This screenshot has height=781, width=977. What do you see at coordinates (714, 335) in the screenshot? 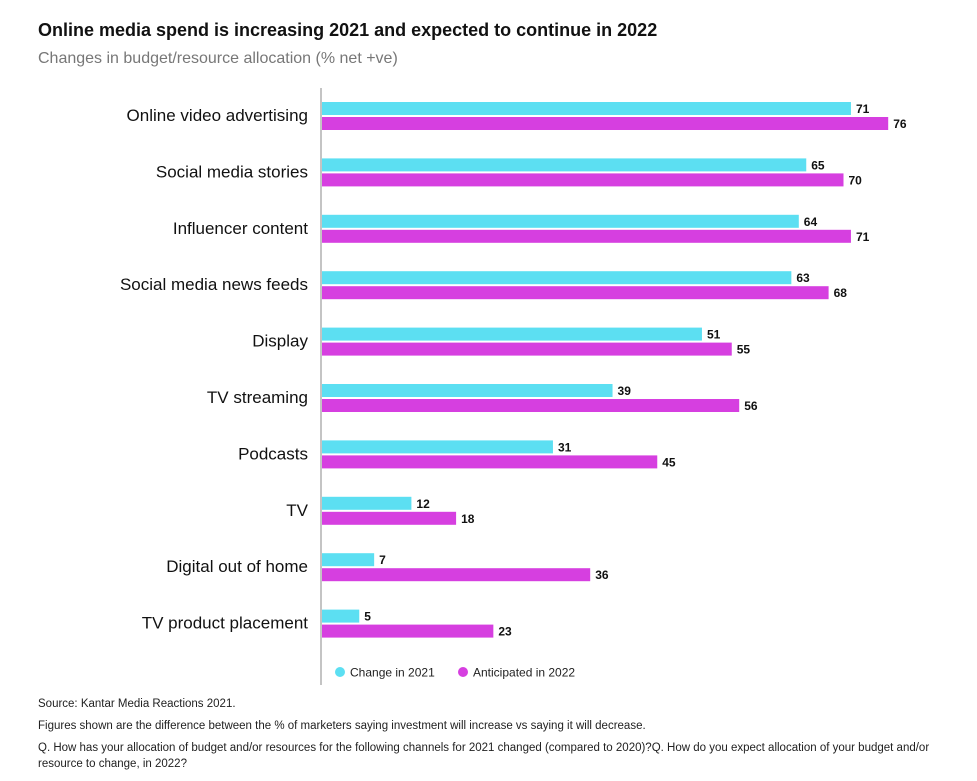
I see `data-label: 51` at bounding box center [714, 335].